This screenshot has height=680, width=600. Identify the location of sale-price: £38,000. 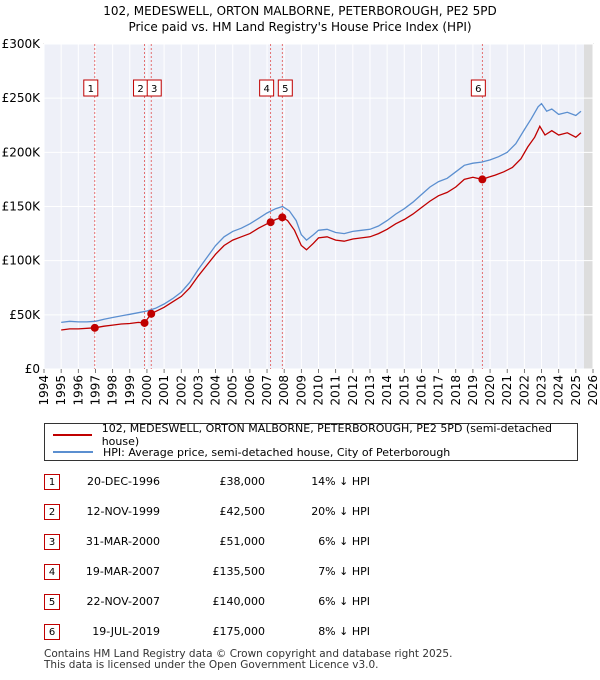
(242, 481).